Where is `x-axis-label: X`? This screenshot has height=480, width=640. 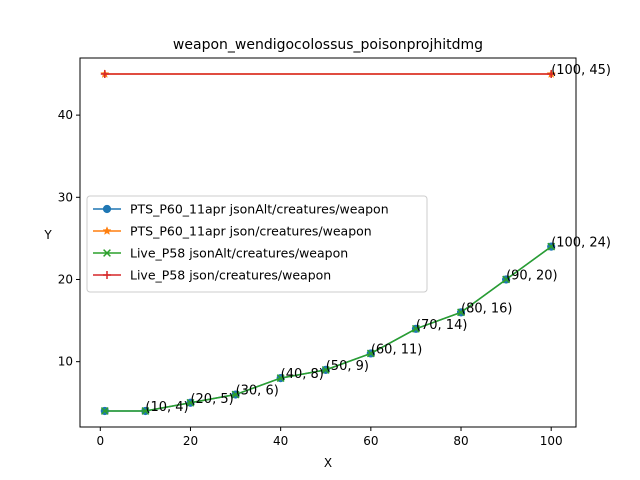 x-axis-label: X is located at coordinates (328, 463).